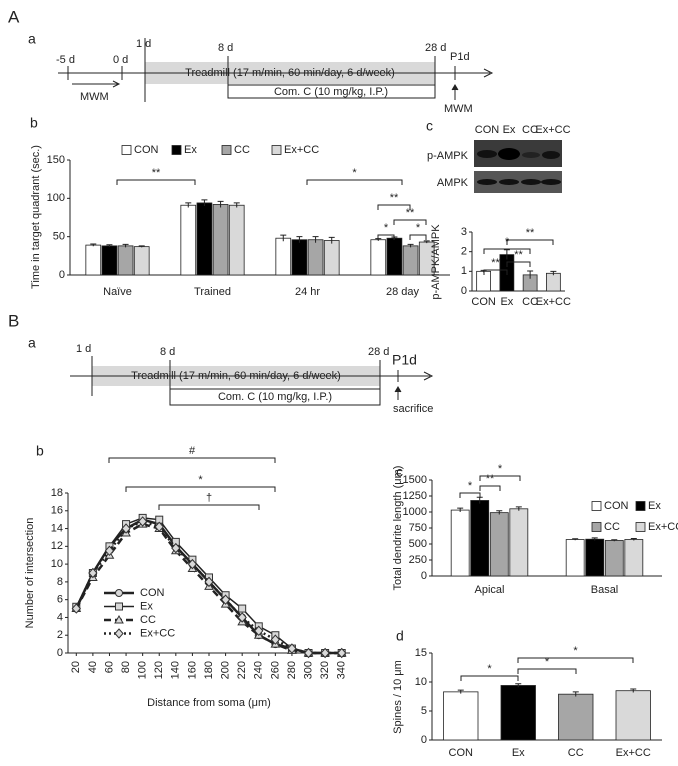 The width and height of the screenshot is (678, 766). What do you see at coordinates (94, 97) in the screenshot?
I see `test-label: MWM` at bounding box center [94, 97].